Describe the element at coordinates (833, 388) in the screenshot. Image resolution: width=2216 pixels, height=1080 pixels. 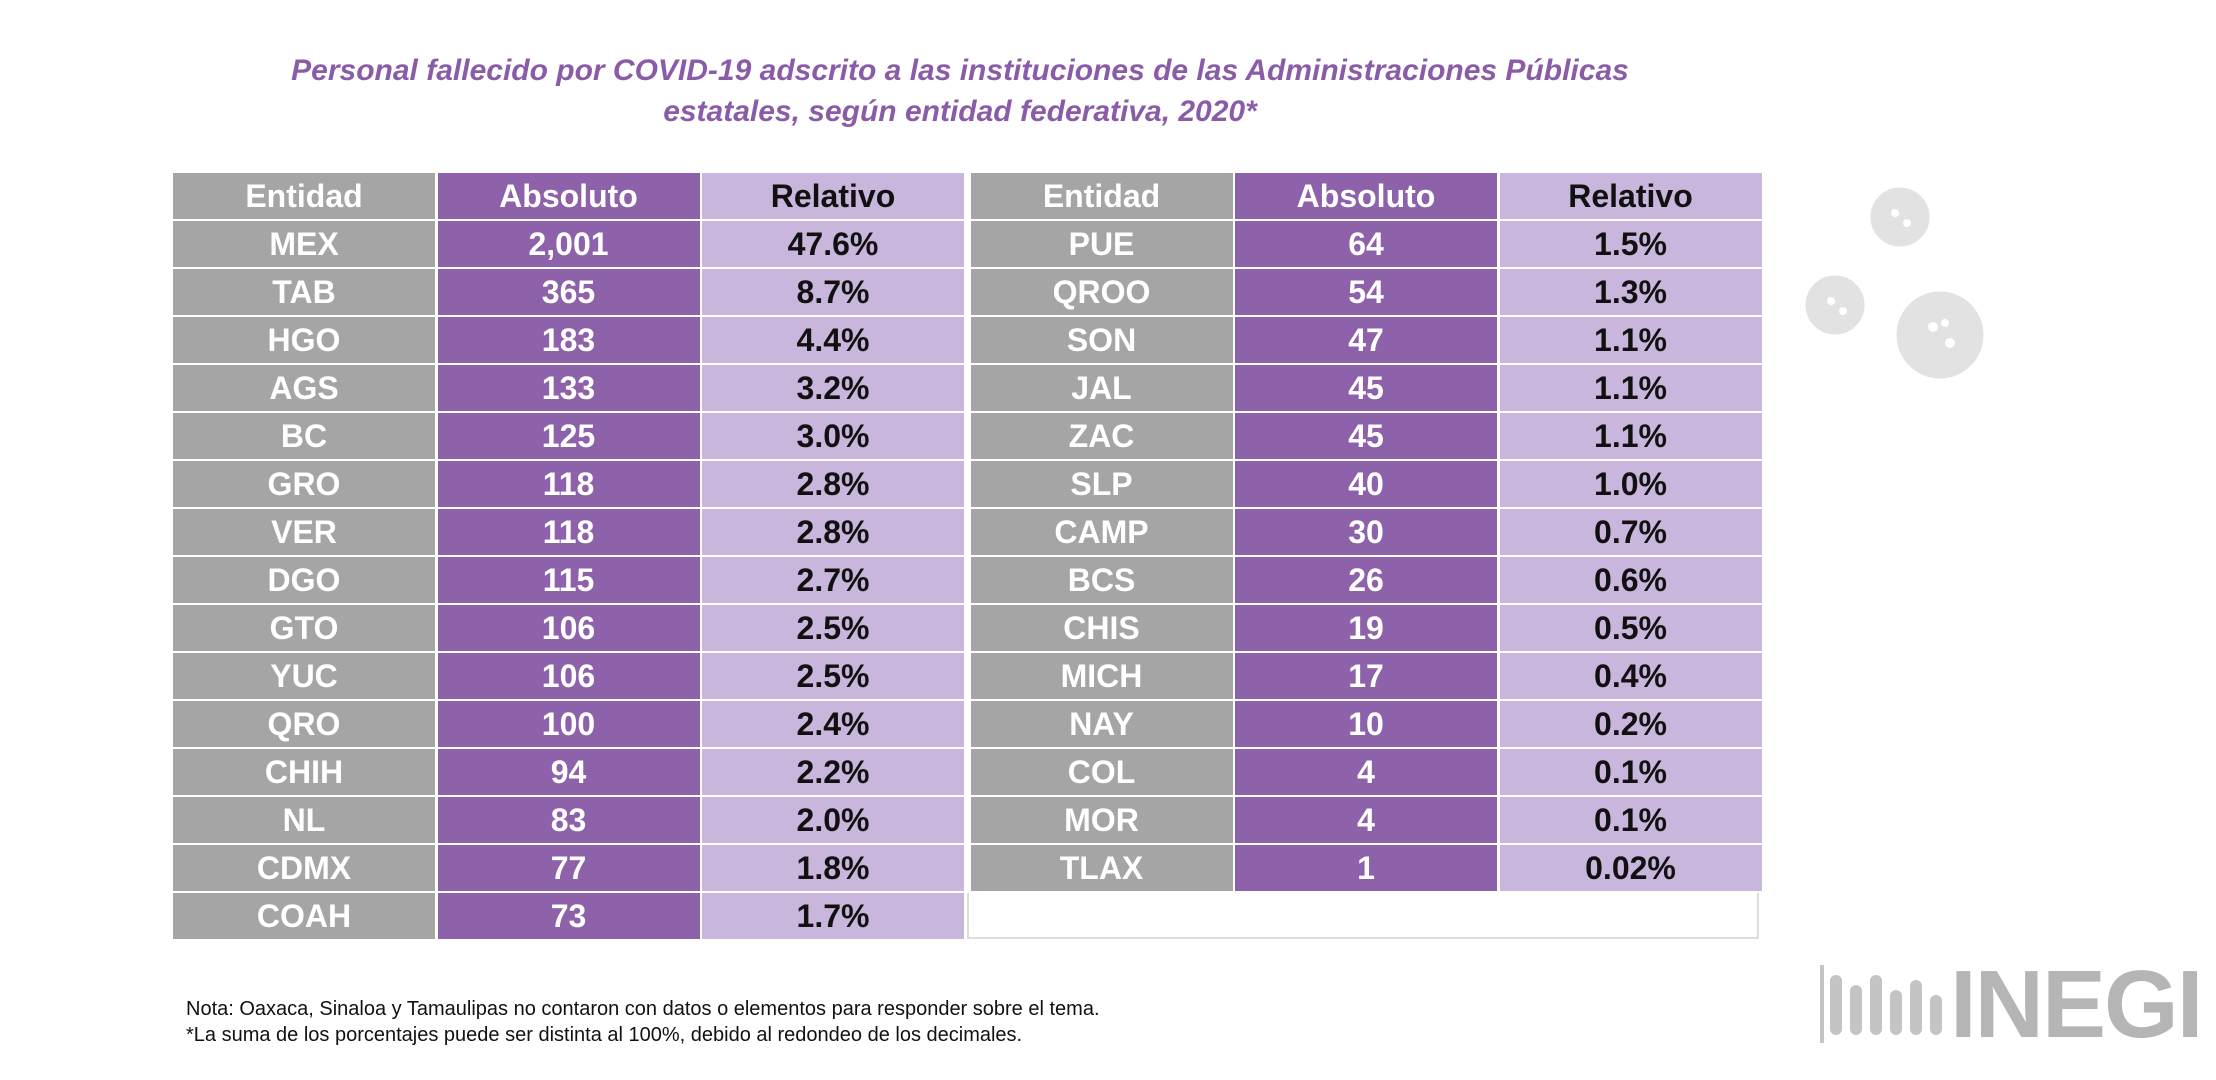
I see `table-cell: 3.2%` at that location.